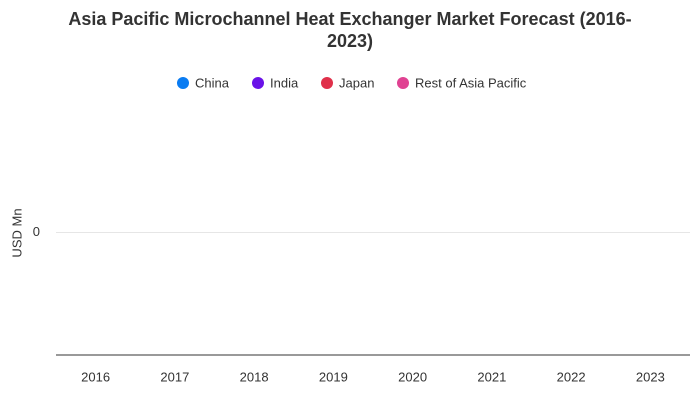 The image size is (700, 400). Describe the element at coordinates (650, 376) in the screenshot. I see `x-tick-label: 2023` at that location.